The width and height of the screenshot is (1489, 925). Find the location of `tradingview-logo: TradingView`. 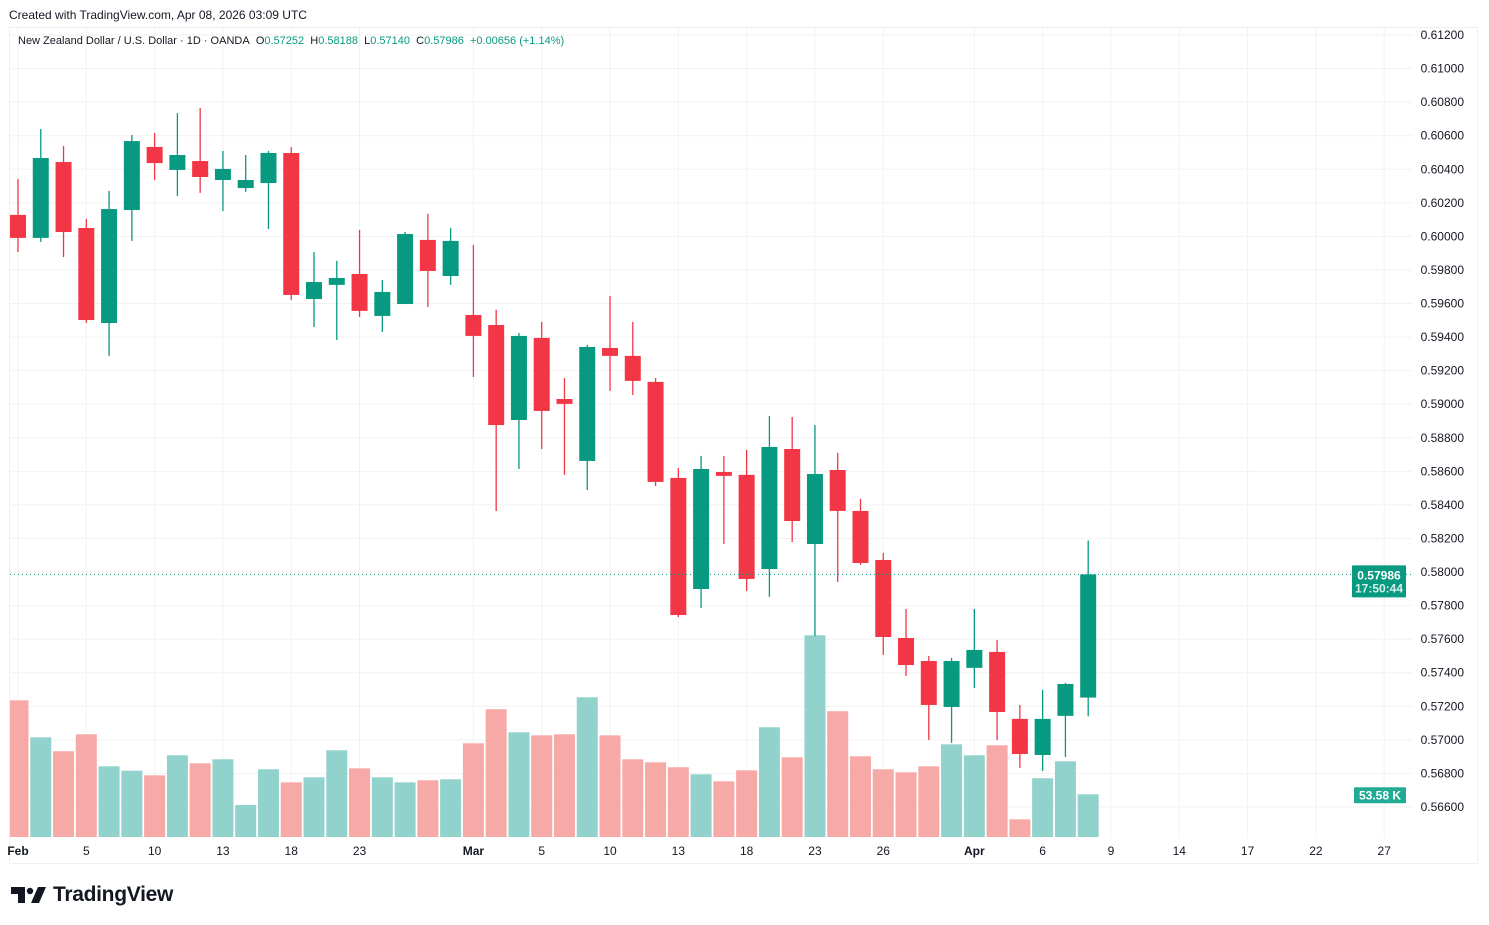

tradingview-logo: TradingView is located at coordinates (92, 895).